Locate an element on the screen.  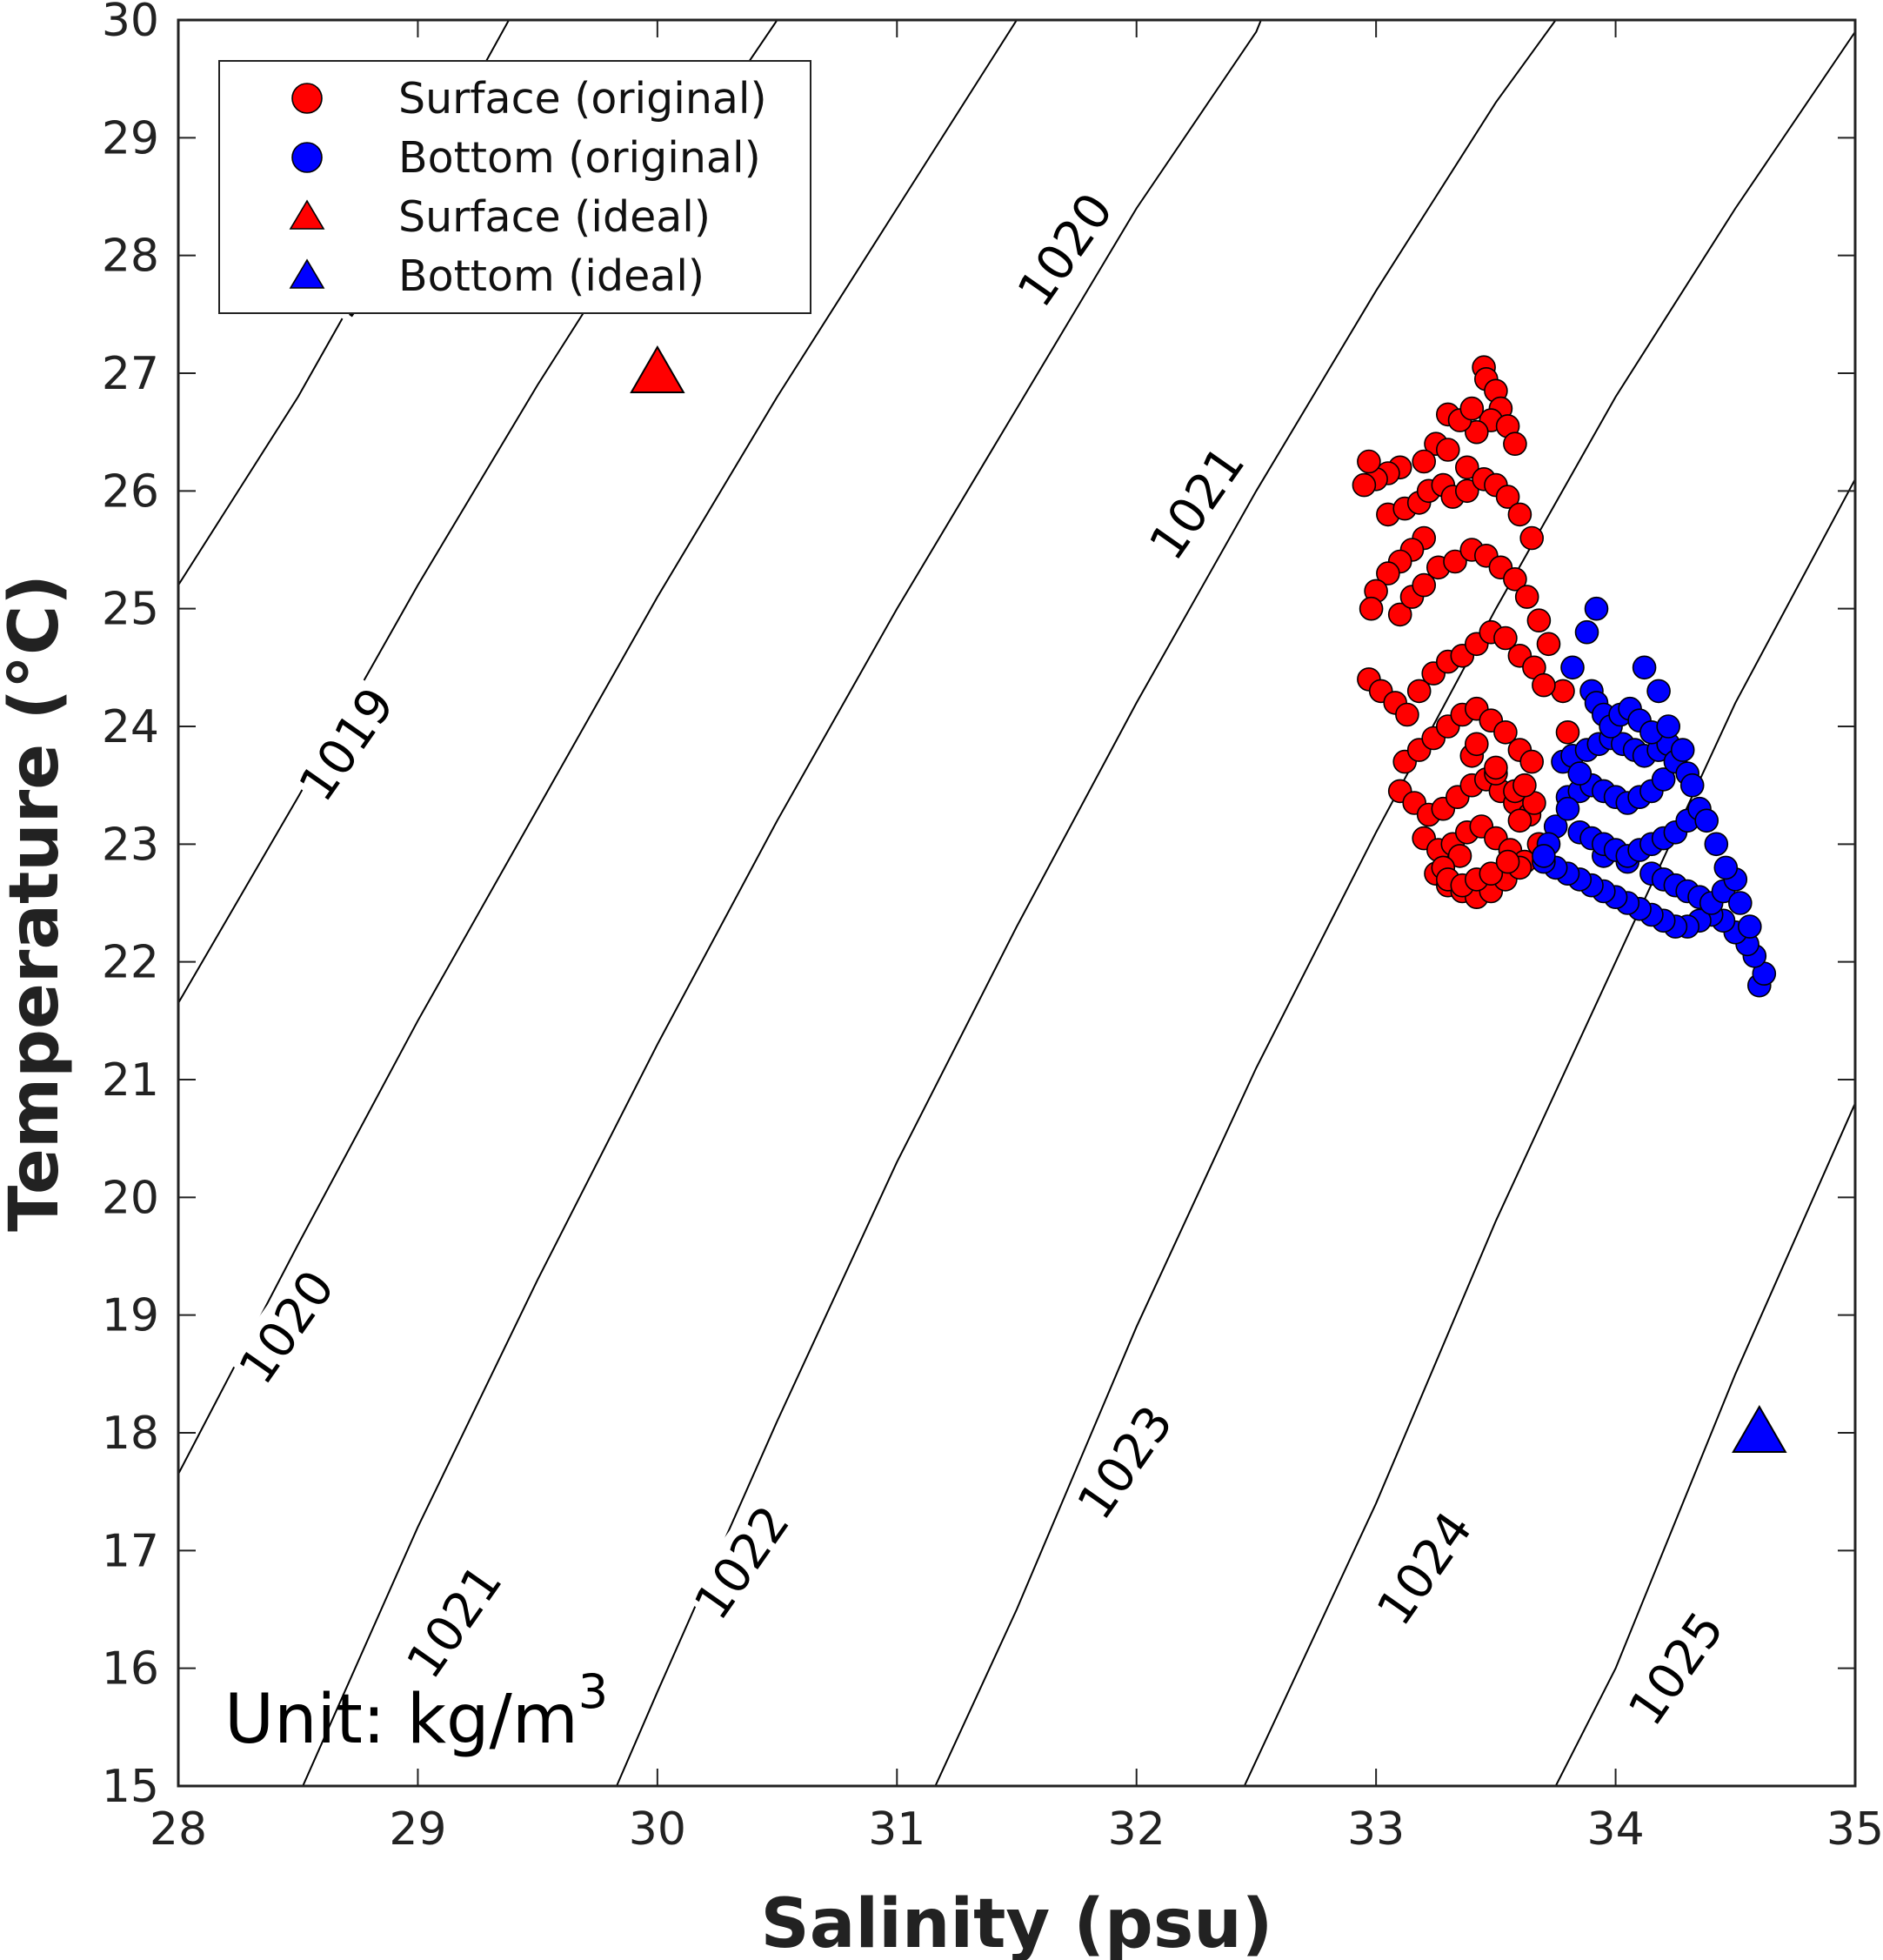
y-tick-label: 15 is located at coordinates (130, 1787).